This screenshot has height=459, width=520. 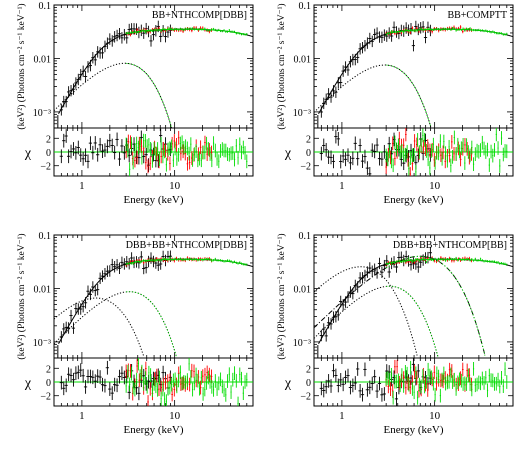 I want to click on model-label: BB+COMPTT, so click(x=477, y=15).